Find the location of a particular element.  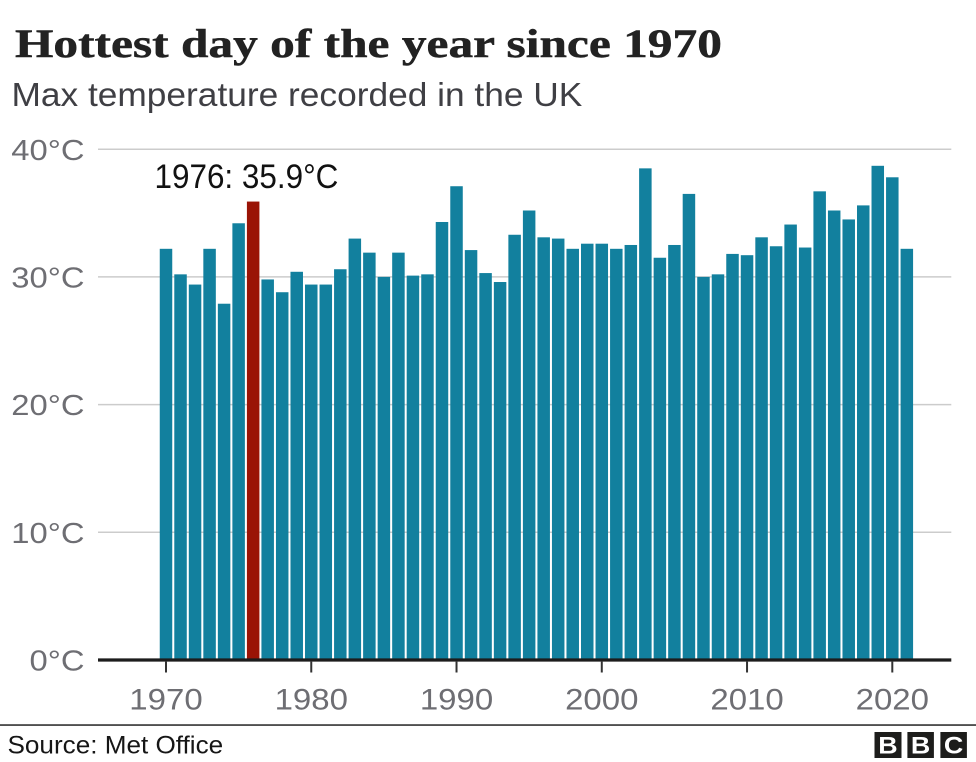

svg-text: 20°C is located at coordinates (47, 405).